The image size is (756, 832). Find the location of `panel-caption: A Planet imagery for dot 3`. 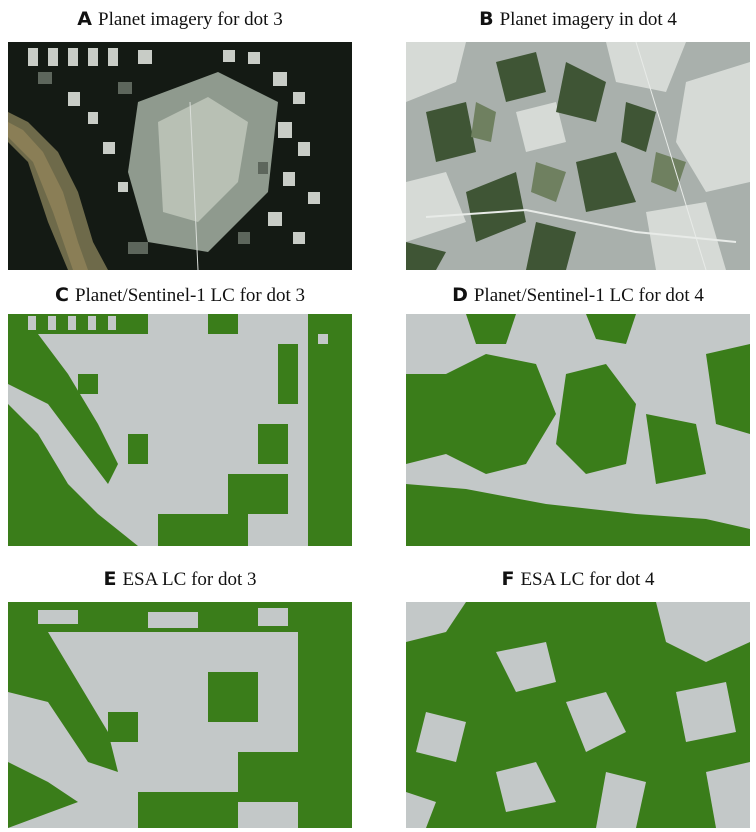

panel-caption: A Planet imagery for dot 3 is located at coordinates (180, 19).